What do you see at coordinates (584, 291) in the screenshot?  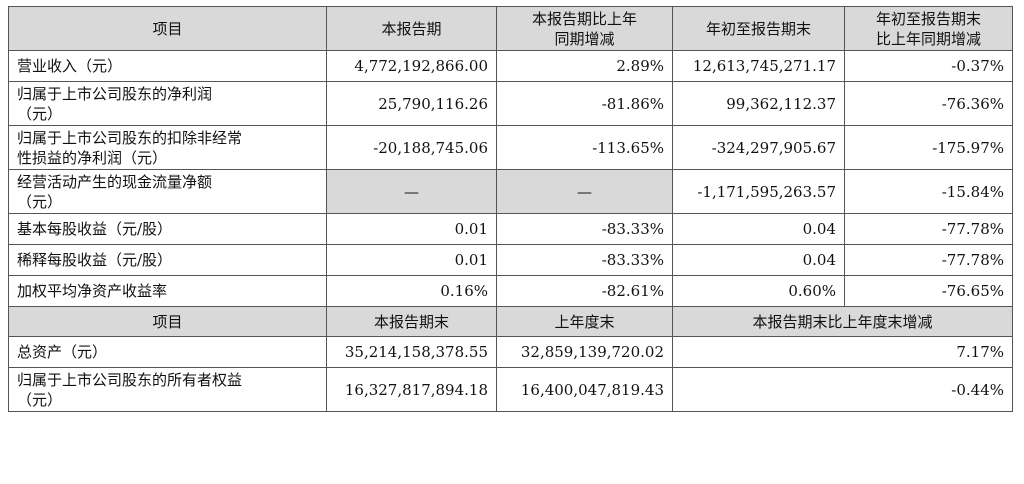 I see `cell-value: -82.61%` at bounding box center [584, 291].